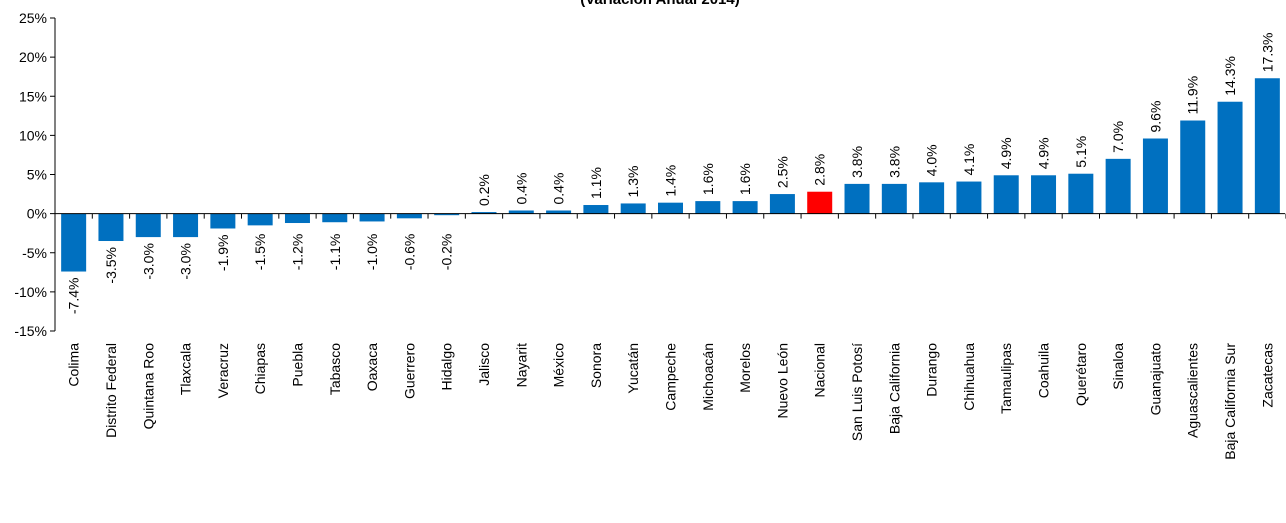 This screenshot has width=1286, height=523. What do you see at coordinates (297, 365) in the screenshot?
I see `category-label: Puebla` at bounding box center [297, 365].